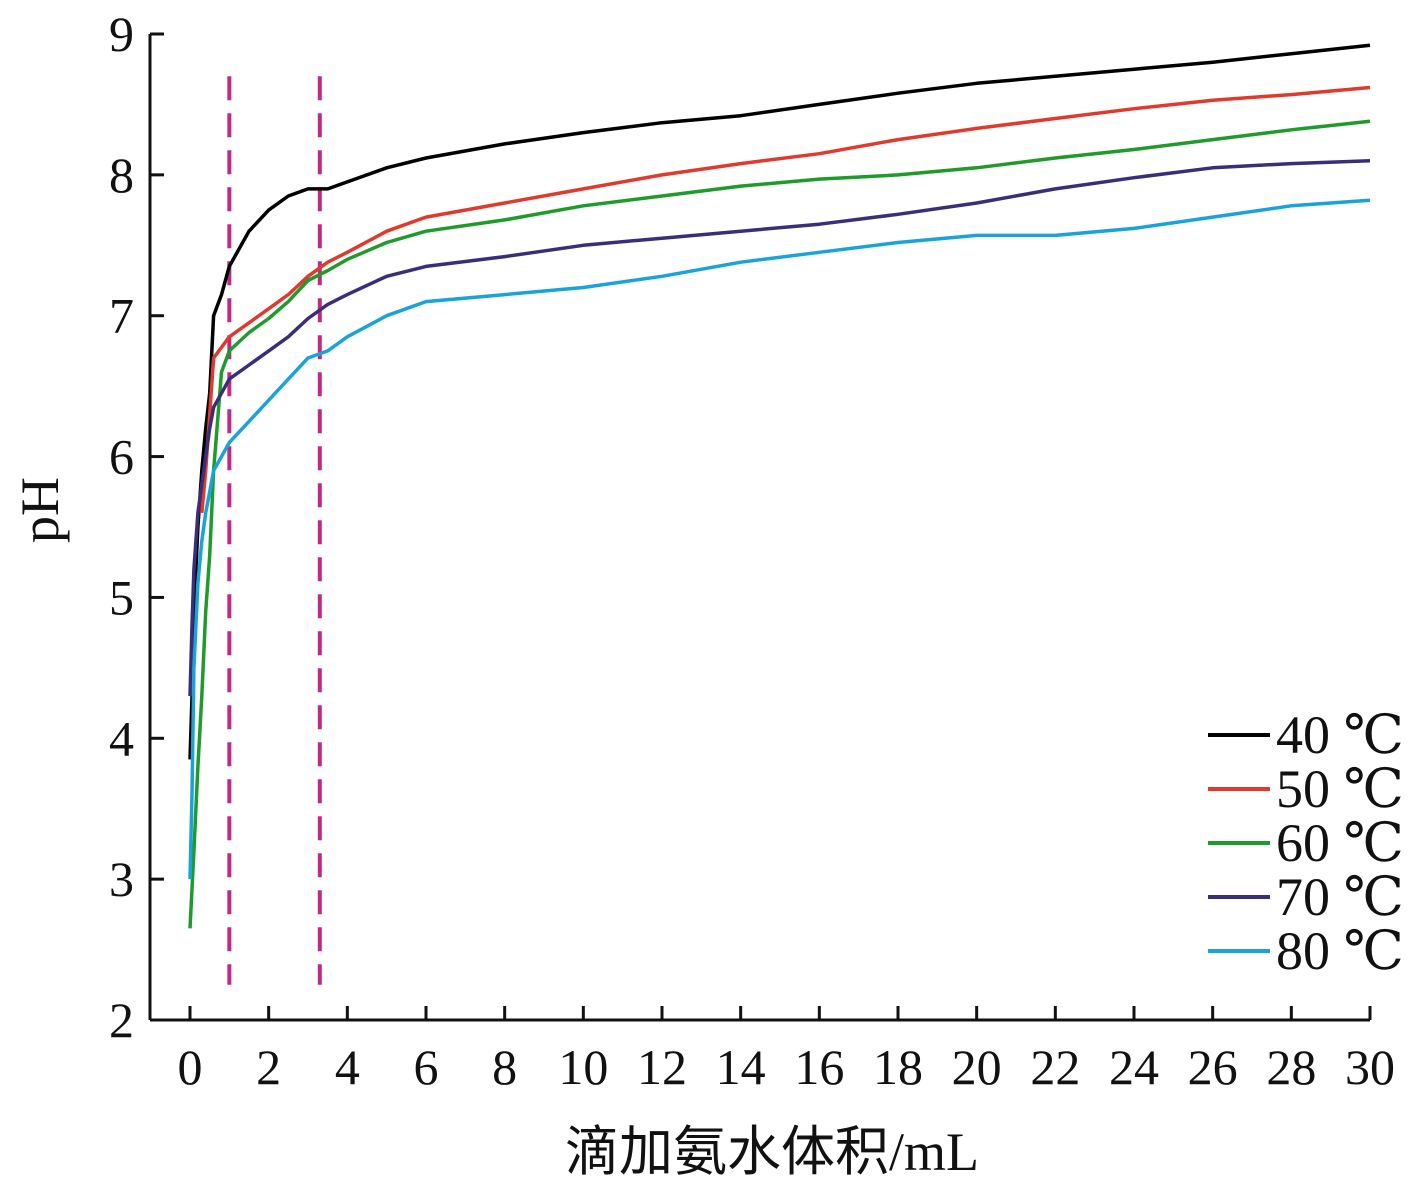 The image size is (1417, 1181). Describe the element at coordinates (1055, 1067) in the screenshot. I see `x-tick-label: 22` at that location.